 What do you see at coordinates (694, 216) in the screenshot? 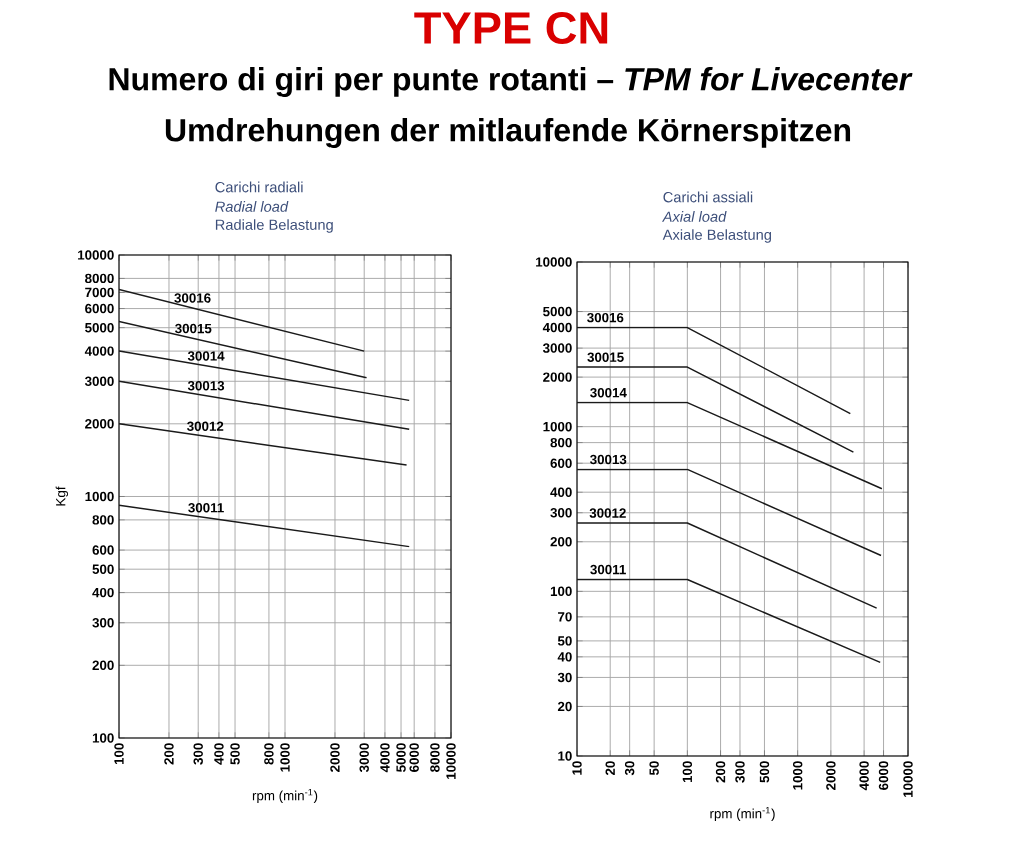
I see `text: Axial load` at bounding box center [694, 216].